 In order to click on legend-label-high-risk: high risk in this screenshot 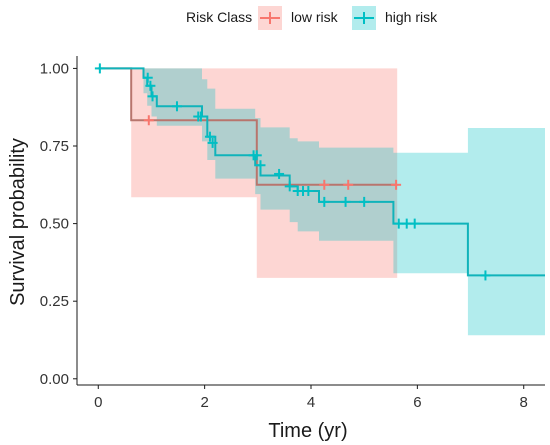, I will do `click(411, 17)`.